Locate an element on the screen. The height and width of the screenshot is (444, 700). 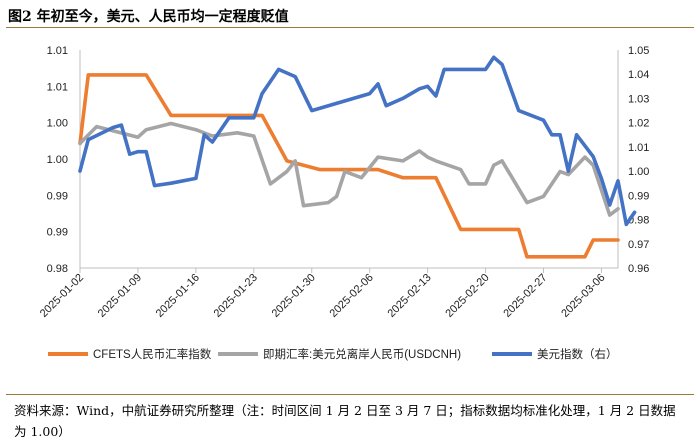
footer-rule is located at coordinates (350, 394).